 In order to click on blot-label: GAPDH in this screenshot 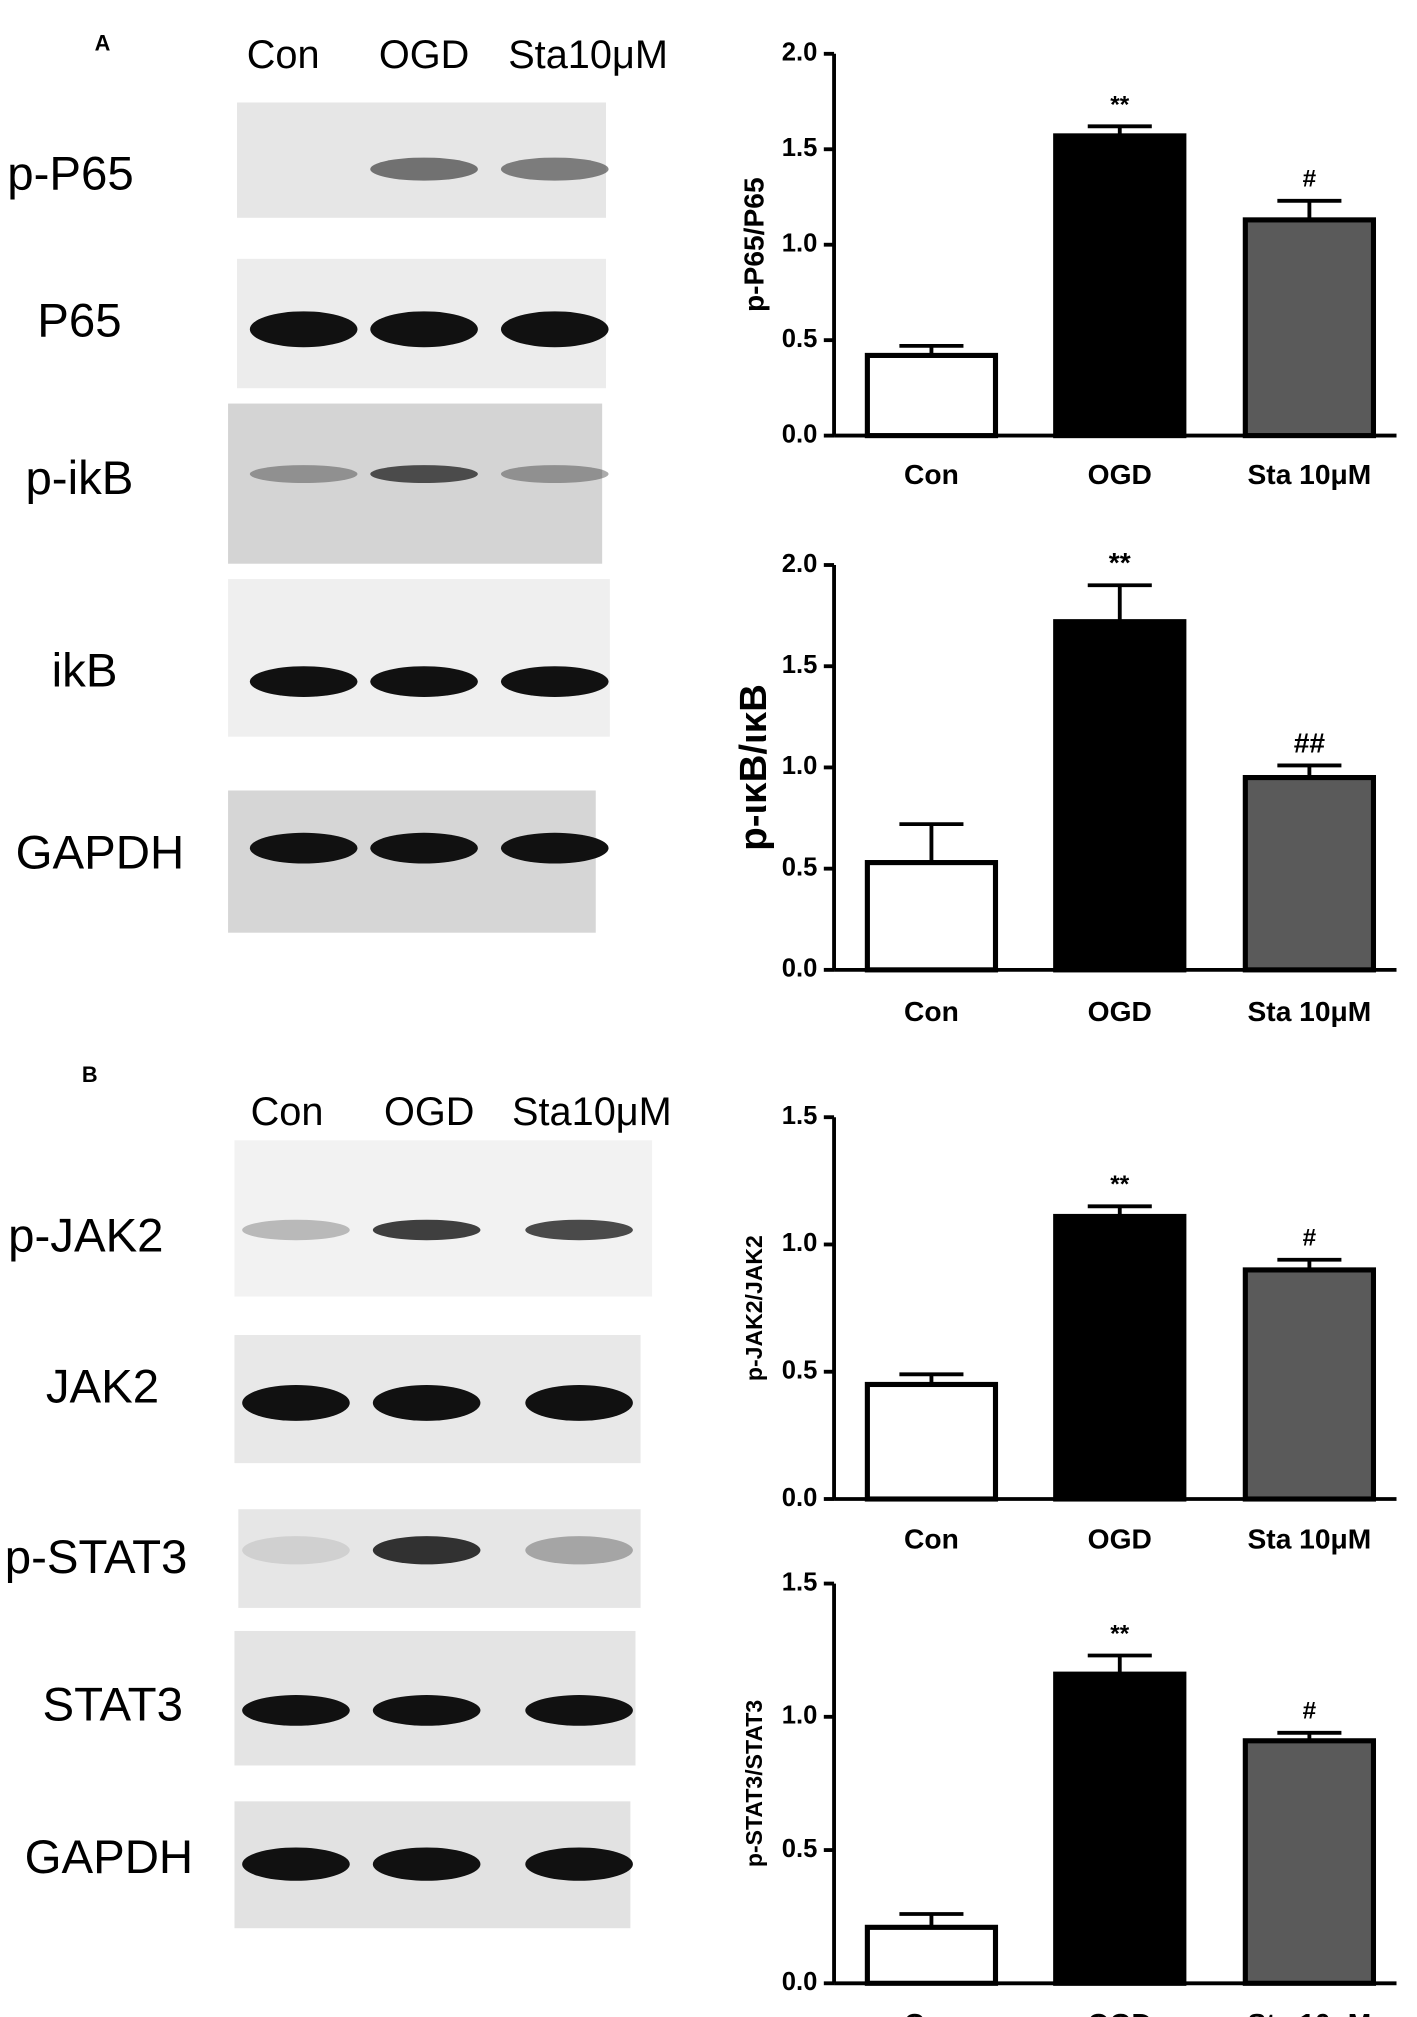, I will do `click(109, 1857)`.